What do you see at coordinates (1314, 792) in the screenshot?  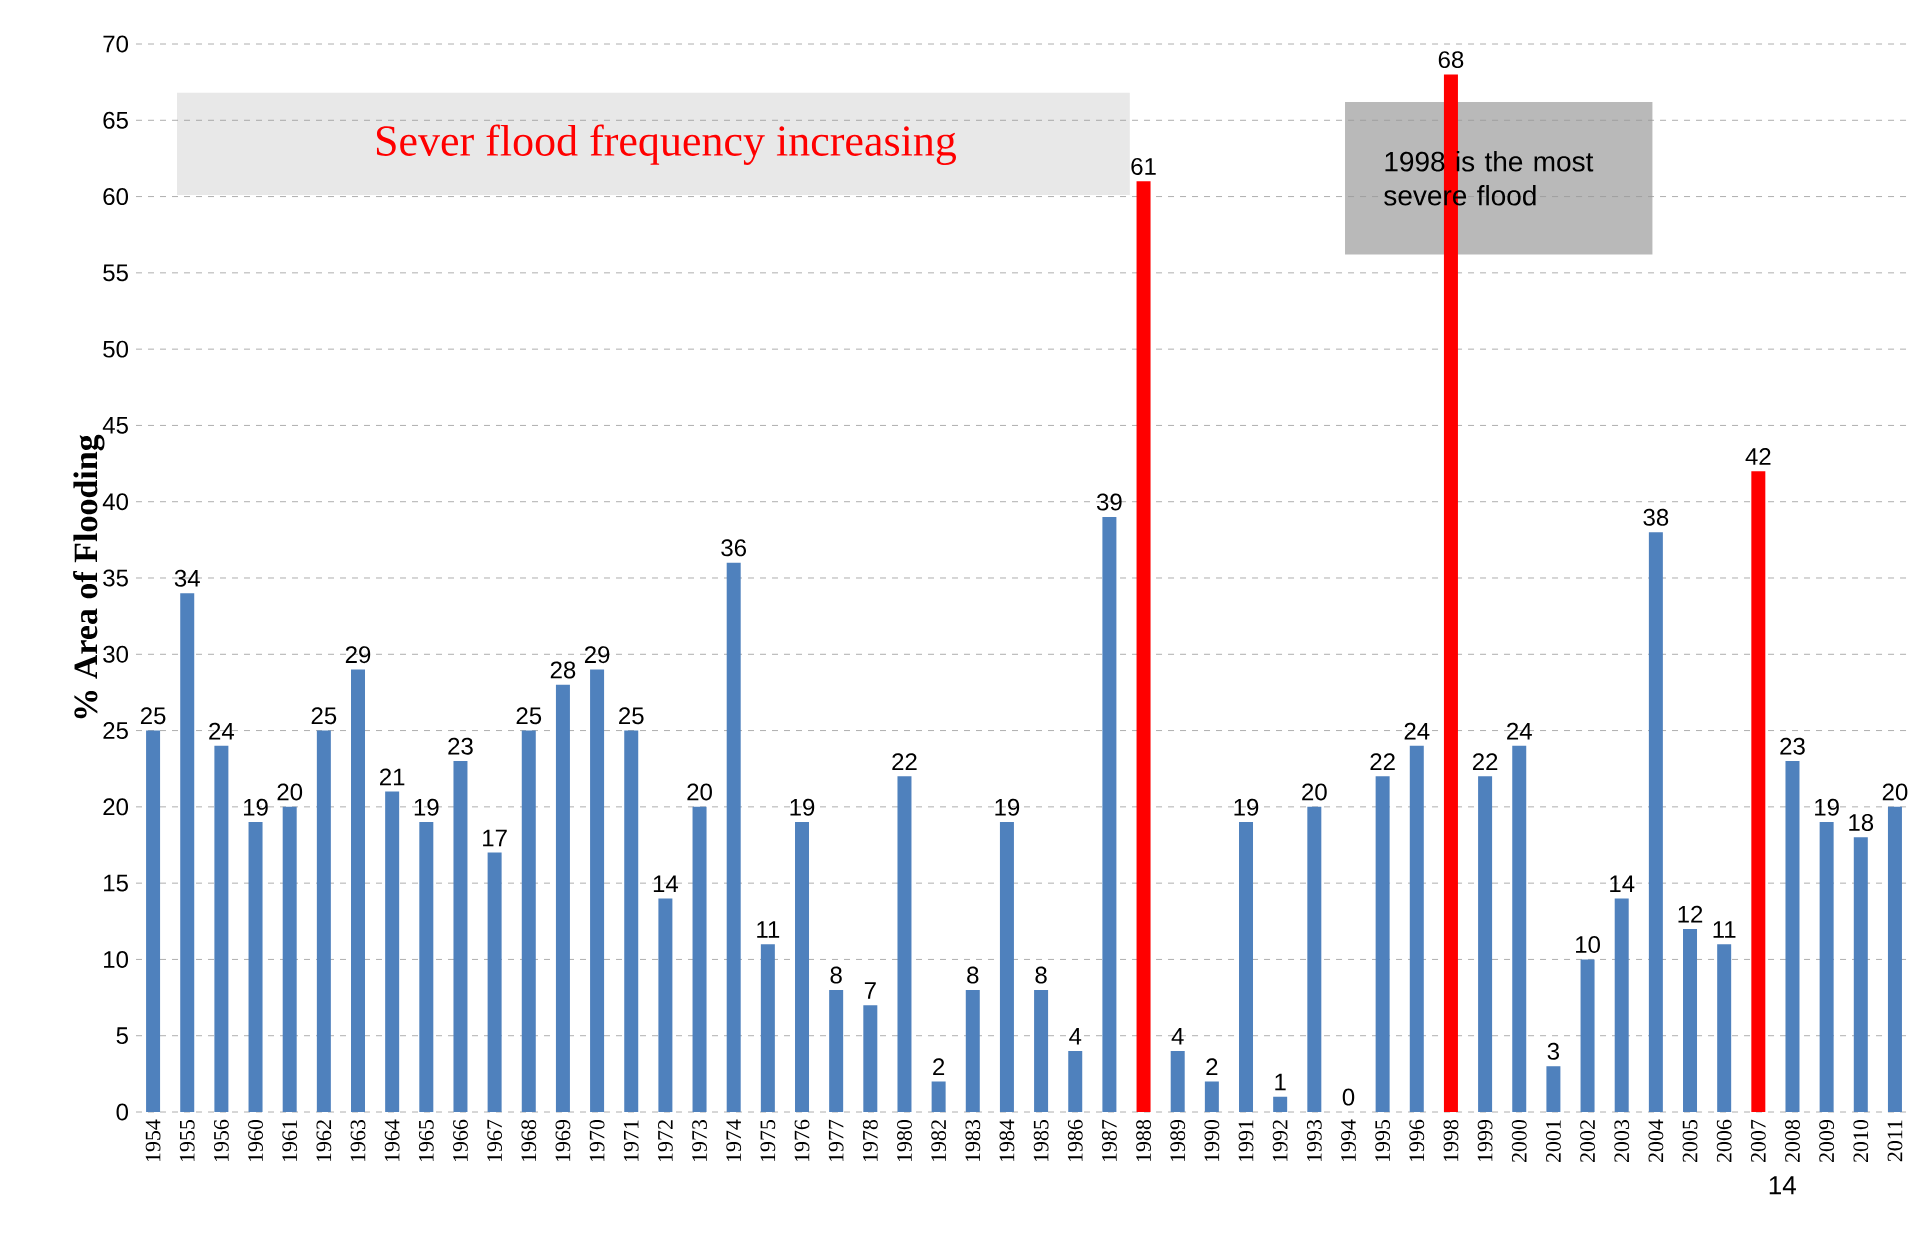 I see `data-label: 20` at bounding box center [1314, 792].